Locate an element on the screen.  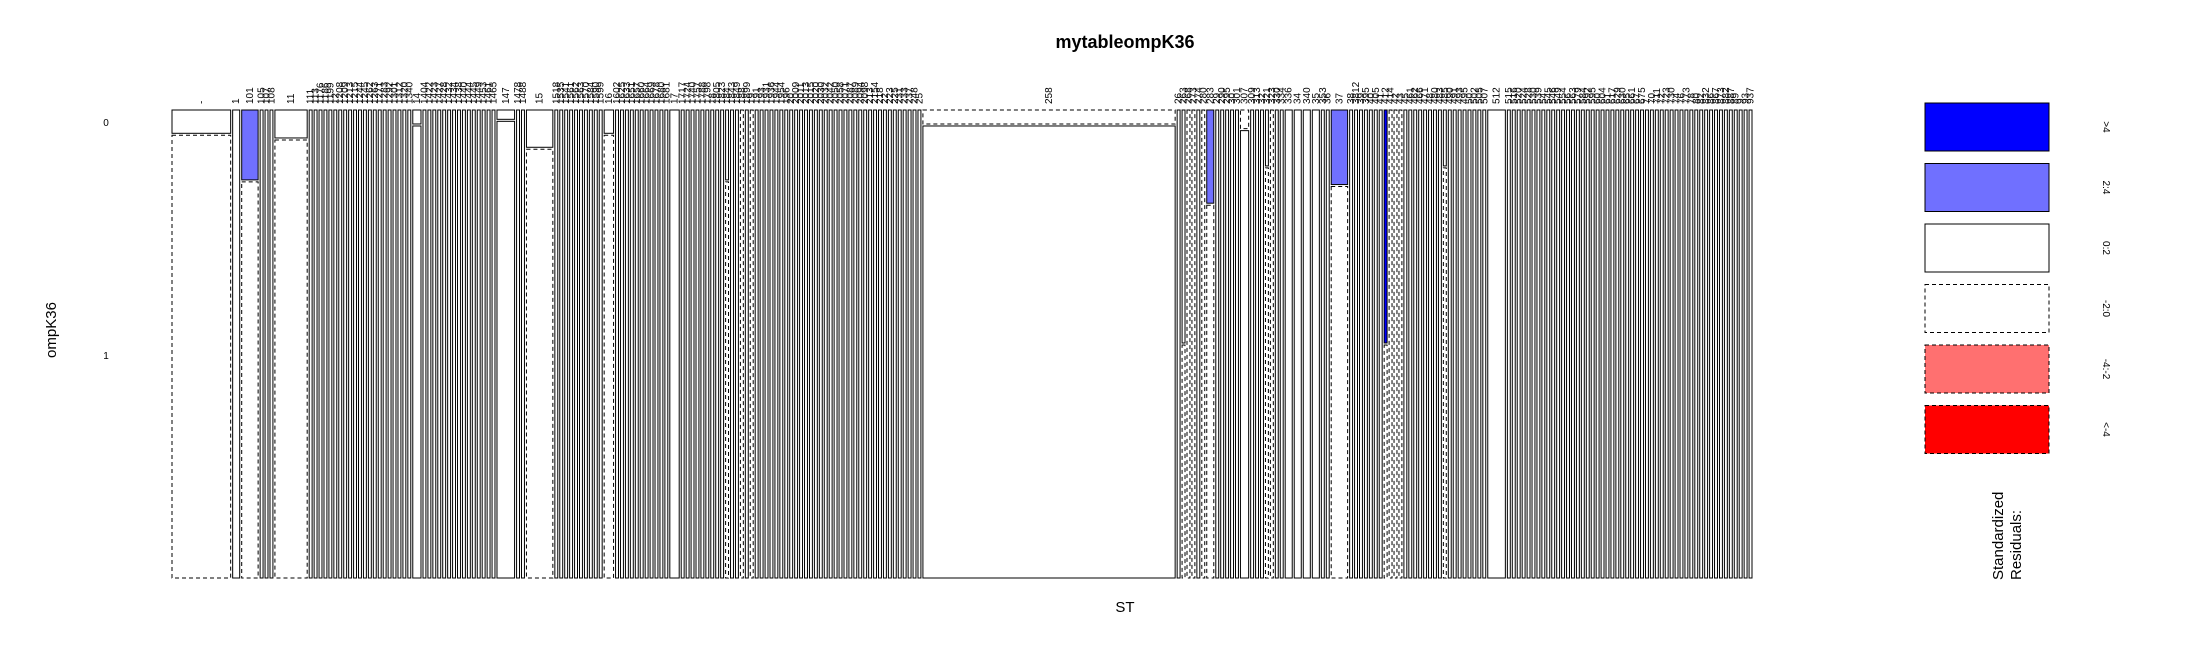
tile-184-row1 is located at coordinates (727, 380).